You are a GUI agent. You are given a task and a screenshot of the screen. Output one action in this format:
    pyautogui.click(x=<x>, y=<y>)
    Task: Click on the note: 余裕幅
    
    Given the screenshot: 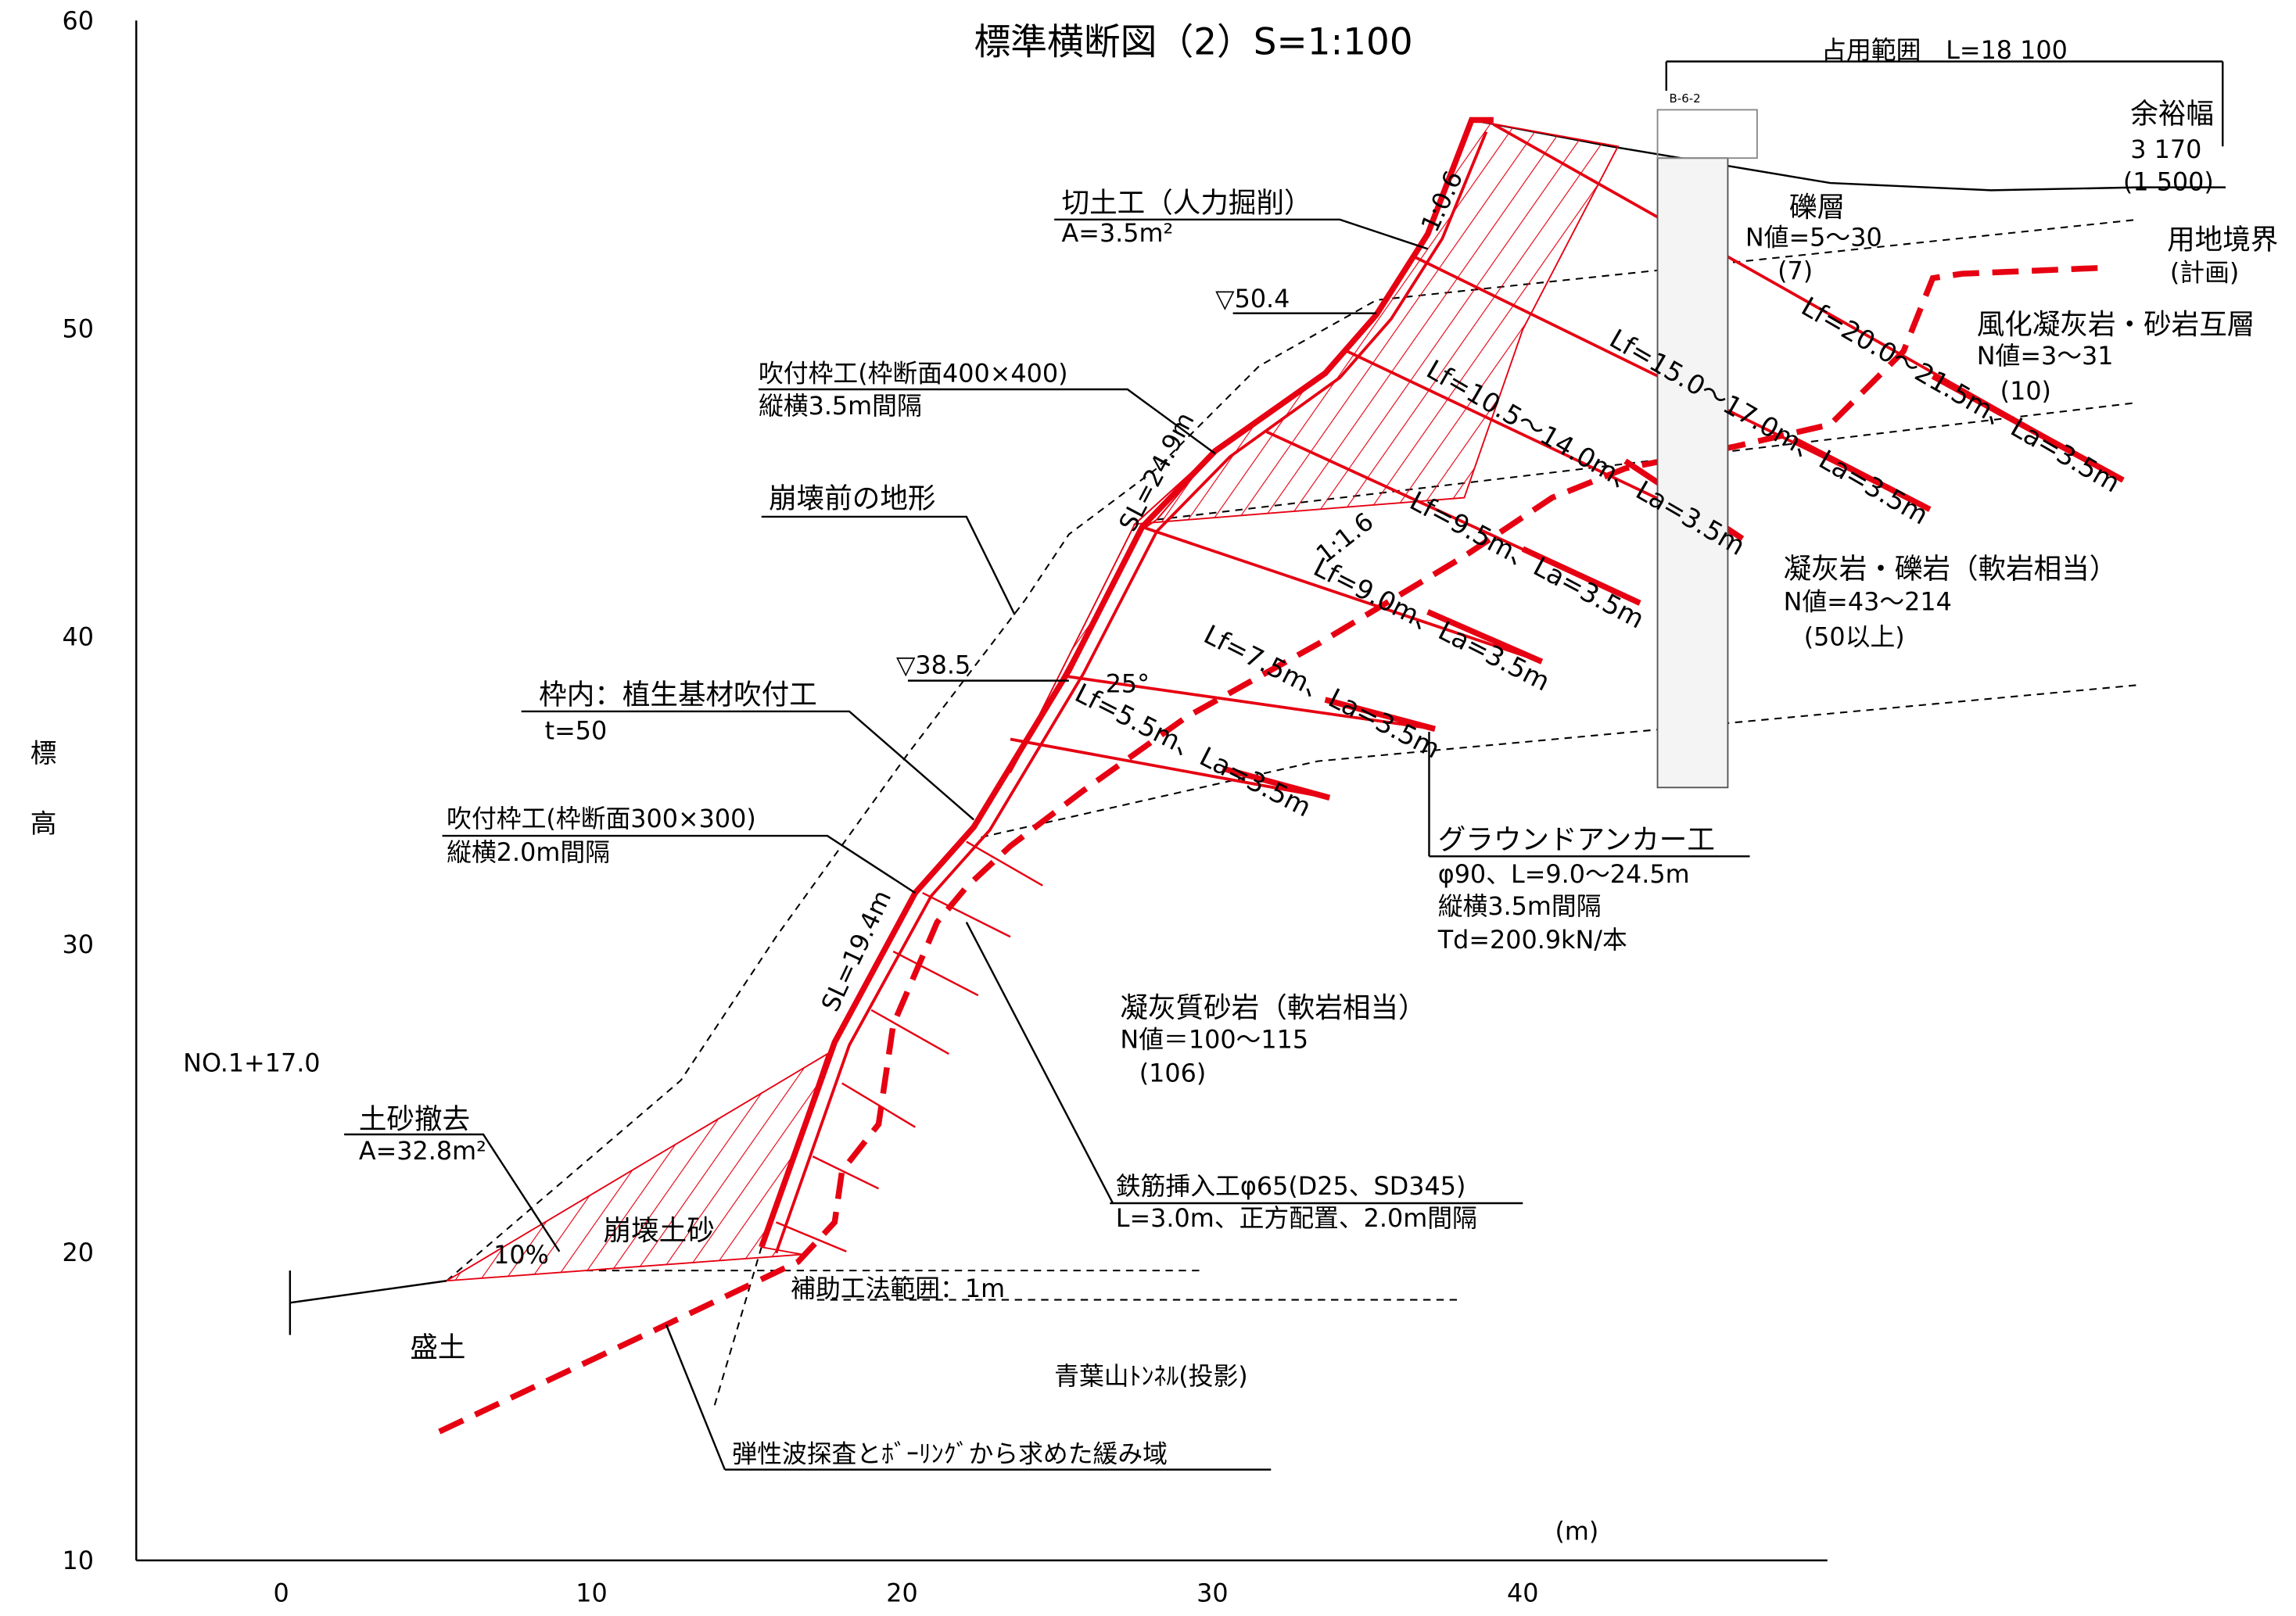 What is the action you would take?
    pyautogui.click(x=2172, y=114)
    